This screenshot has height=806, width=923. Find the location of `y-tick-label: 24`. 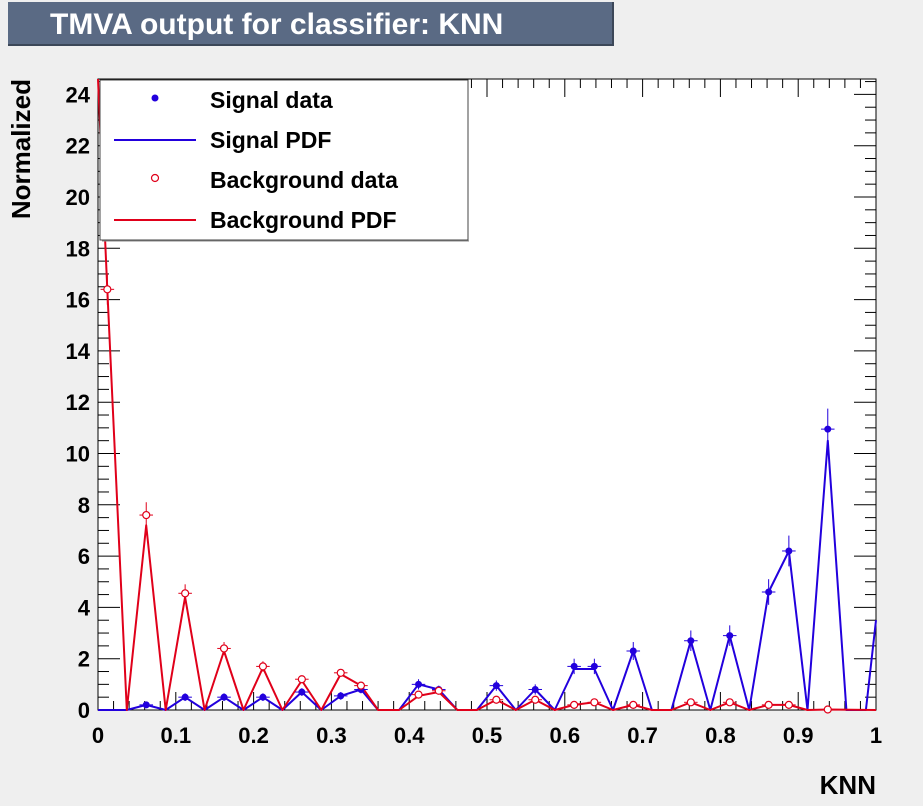

y-tick-label: 24 is located at coordinates (78, 94).